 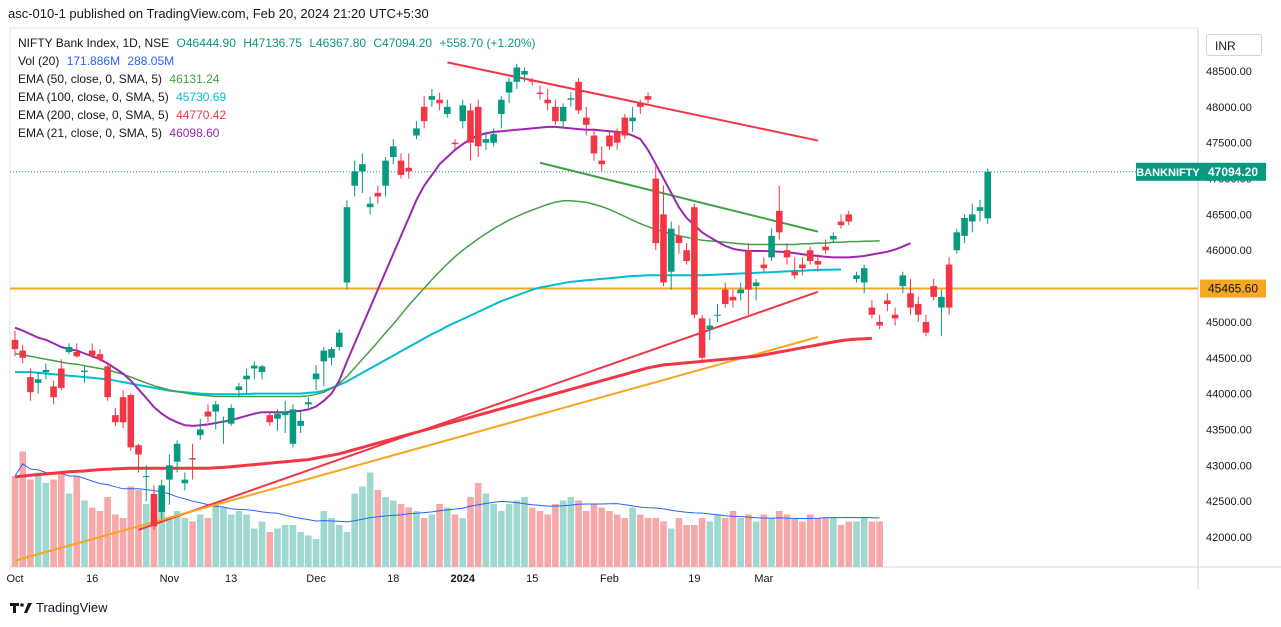 What do you see at coordinates (21, 607) in the screenshot?
I see `tradingview-logo-icon` at bounding box center [21, 607].